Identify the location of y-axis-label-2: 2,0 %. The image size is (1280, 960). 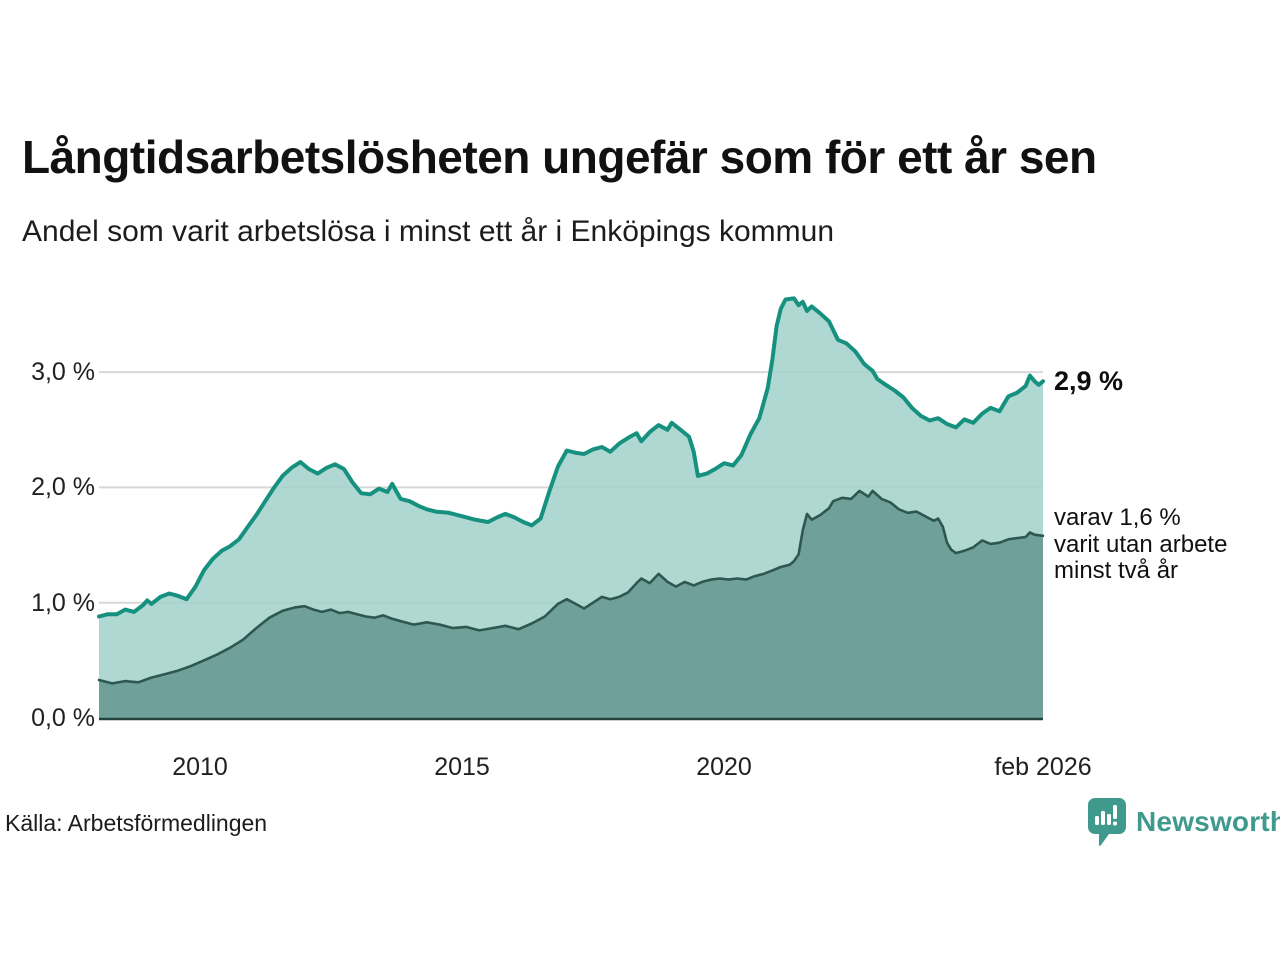
(63, 487).